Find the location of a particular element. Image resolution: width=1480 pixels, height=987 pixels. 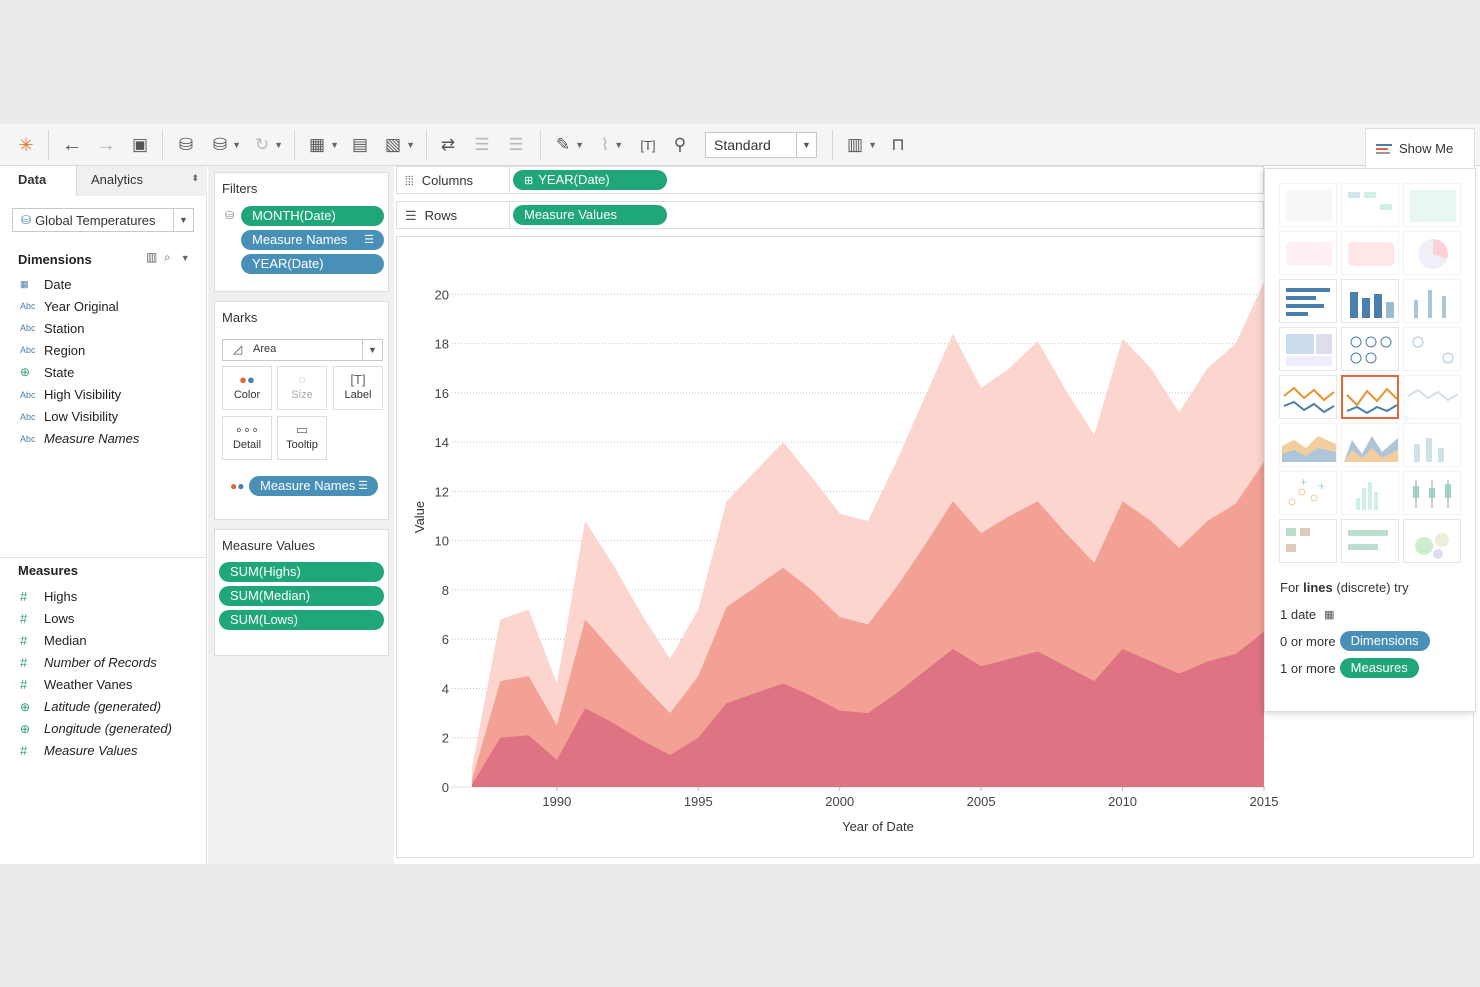

search-icon: ⌕ is located at coordinates (167, 257).